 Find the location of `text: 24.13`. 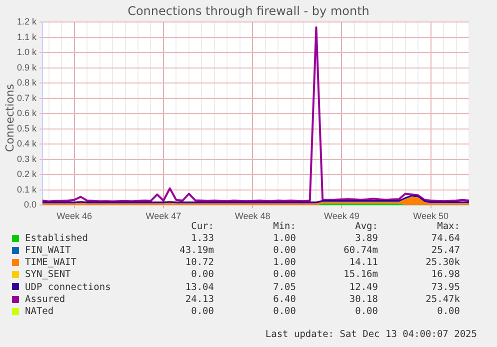

text: 24.13 is located at coordinates (199, 299).